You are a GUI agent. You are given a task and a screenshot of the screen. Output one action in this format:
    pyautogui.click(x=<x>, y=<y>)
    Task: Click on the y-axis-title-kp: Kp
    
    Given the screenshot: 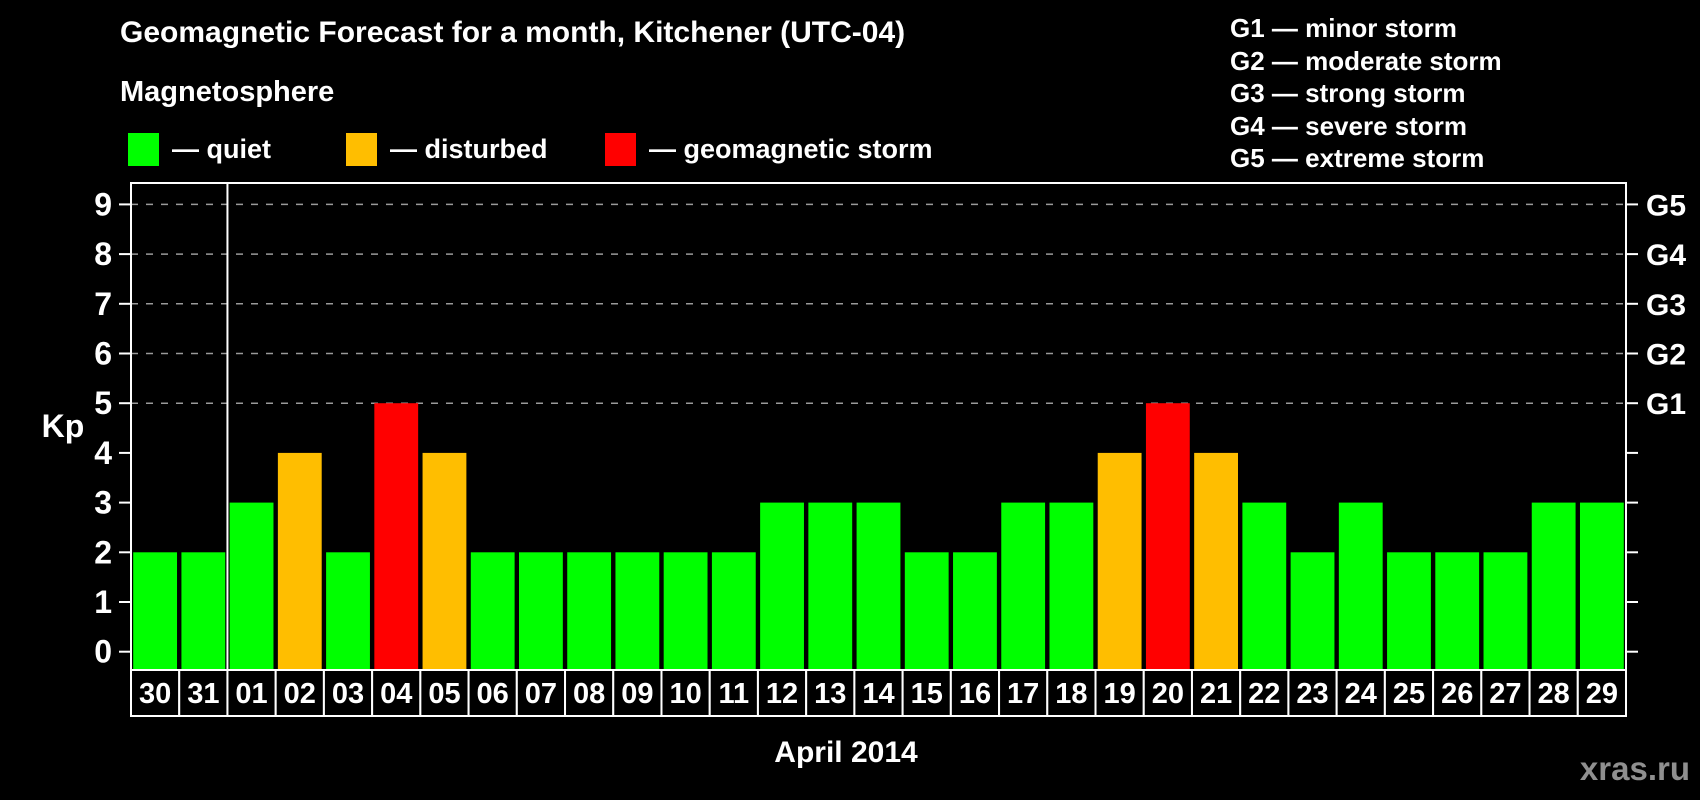 What is the action you would take?
    pyautogui.click(x=63, y=426)
    